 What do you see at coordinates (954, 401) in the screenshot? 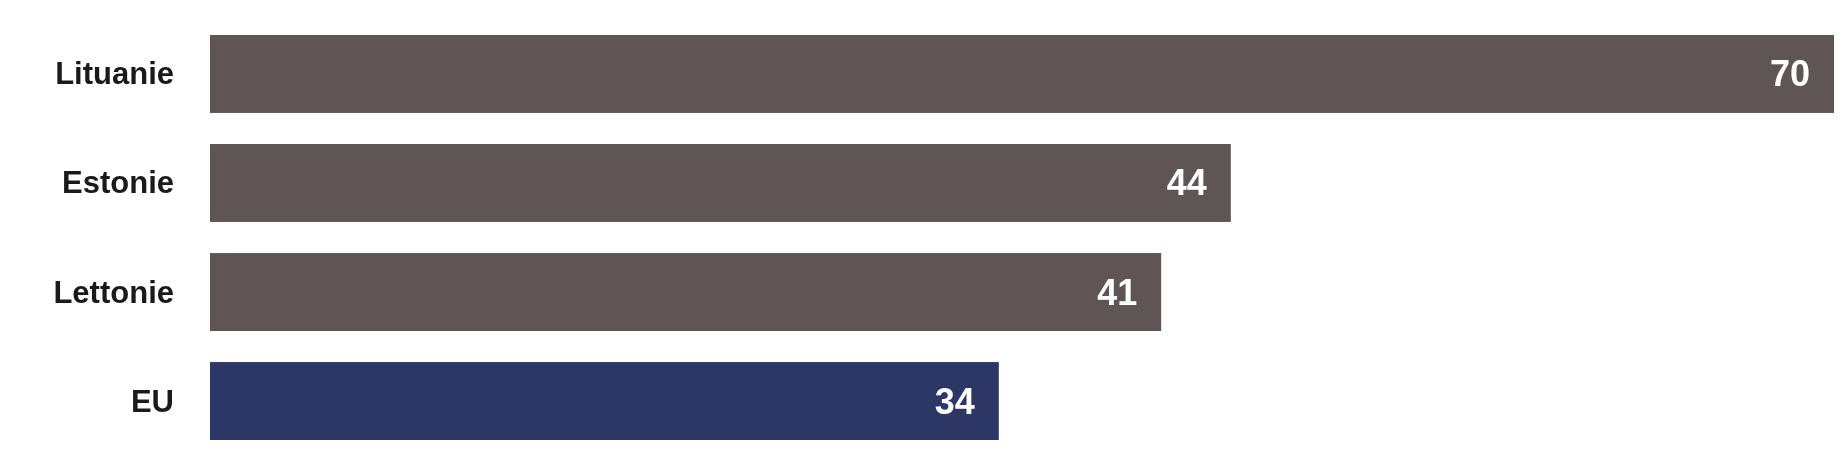
I see `data-label: 34` at bounding box center [954, 401].